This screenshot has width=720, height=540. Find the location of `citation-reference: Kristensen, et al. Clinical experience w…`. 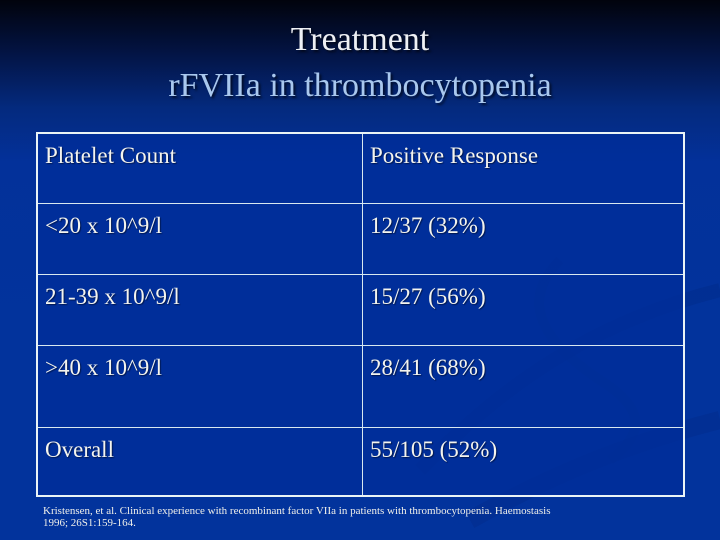

citation-reference: Kristensen, et al. Clinical experience w… is located at coordinates (368, 517).